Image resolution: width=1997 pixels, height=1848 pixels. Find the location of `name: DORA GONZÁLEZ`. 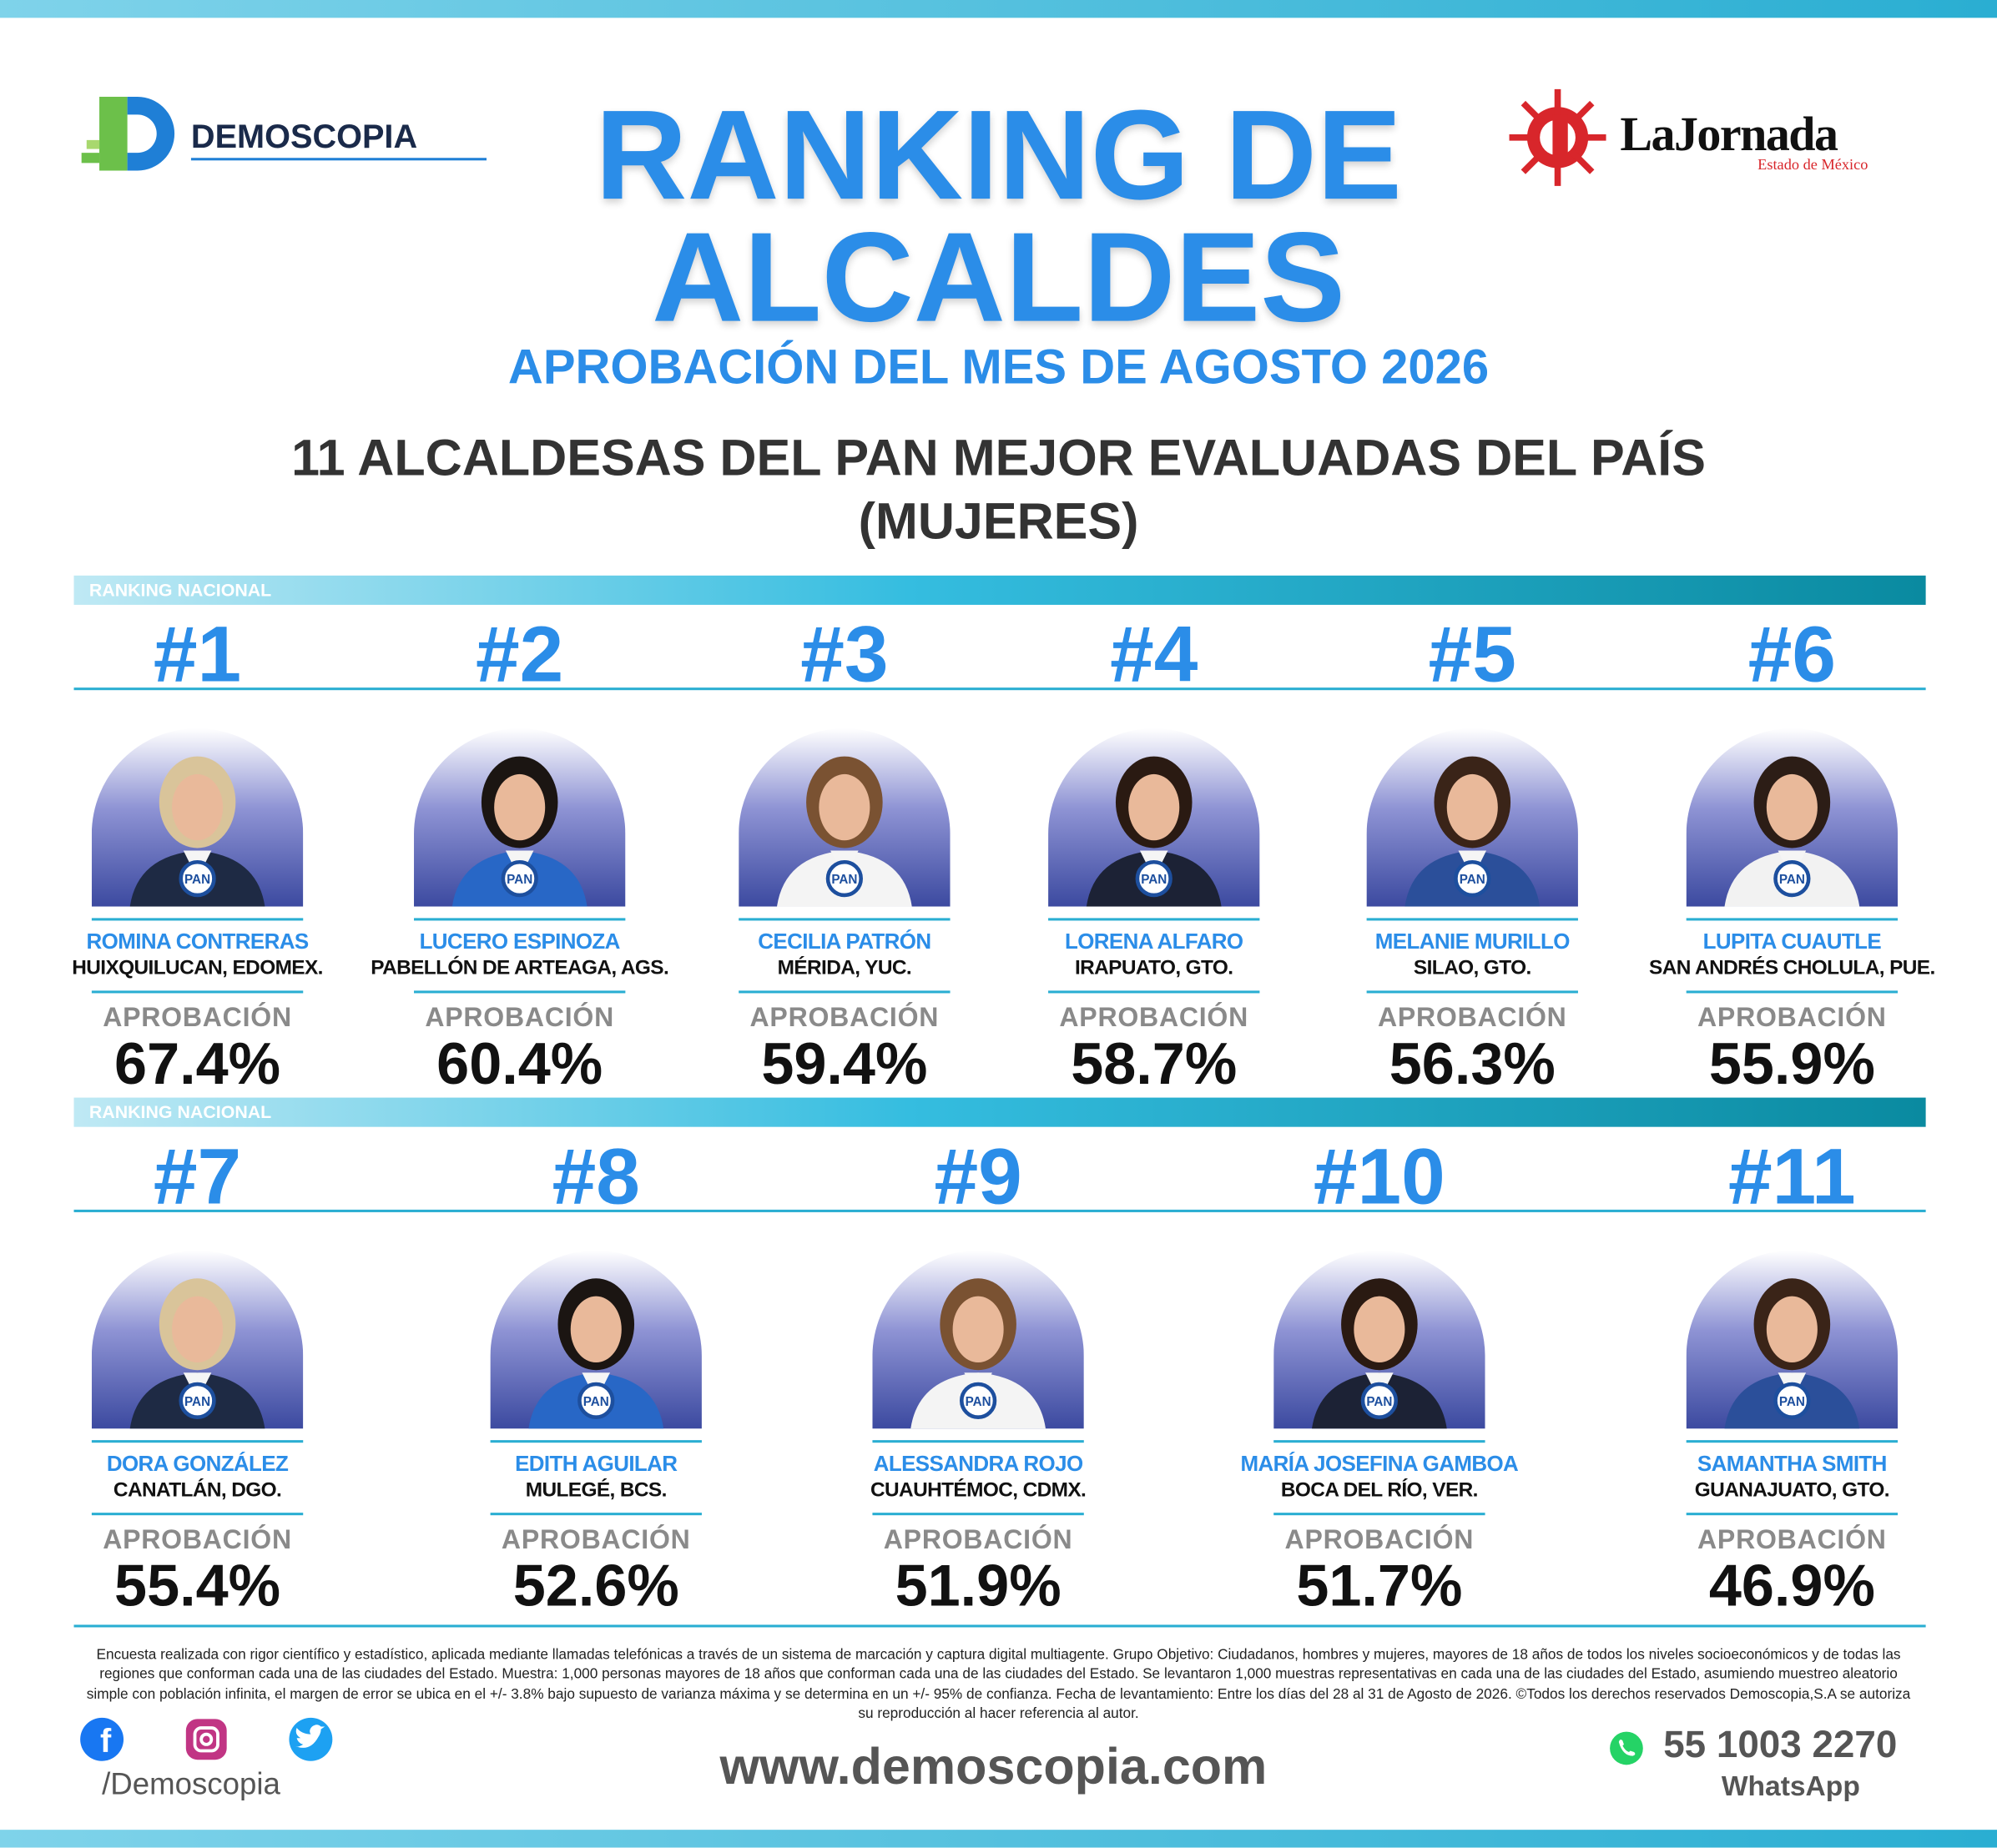

name: DORA GONZÁLEZ is located at coordinates (197, 1463).